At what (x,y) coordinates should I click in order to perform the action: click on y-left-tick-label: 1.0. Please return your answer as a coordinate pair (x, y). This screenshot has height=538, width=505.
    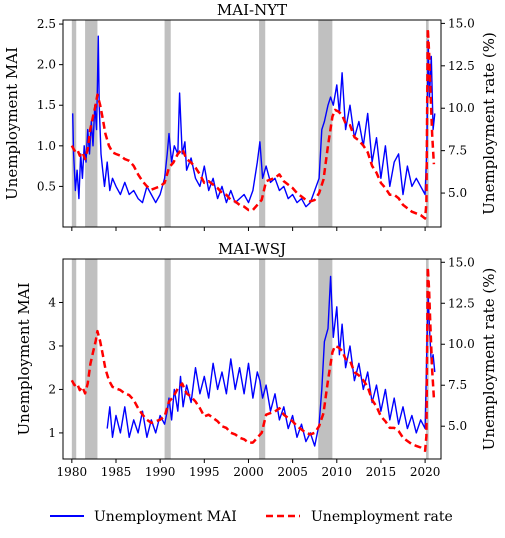
    Looking at the image, I should click on (46, 146).